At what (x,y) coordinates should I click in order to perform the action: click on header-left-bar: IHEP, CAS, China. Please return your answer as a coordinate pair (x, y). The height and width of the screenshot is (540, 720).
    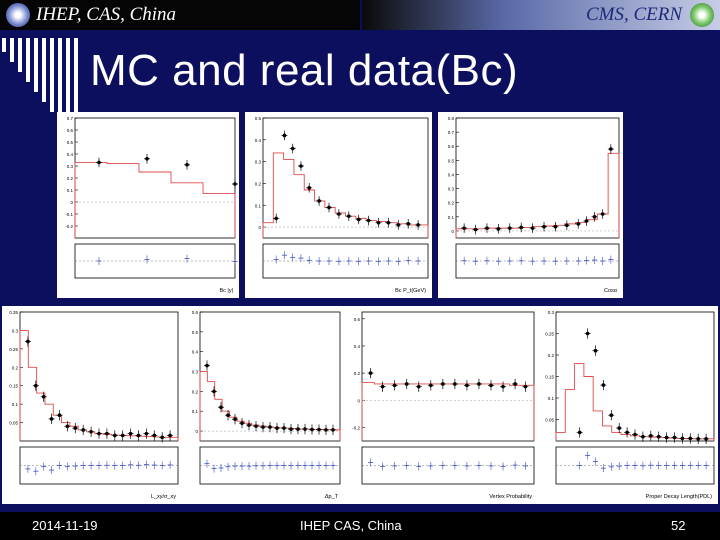
    Looking at the image, I should click on (180, 15).